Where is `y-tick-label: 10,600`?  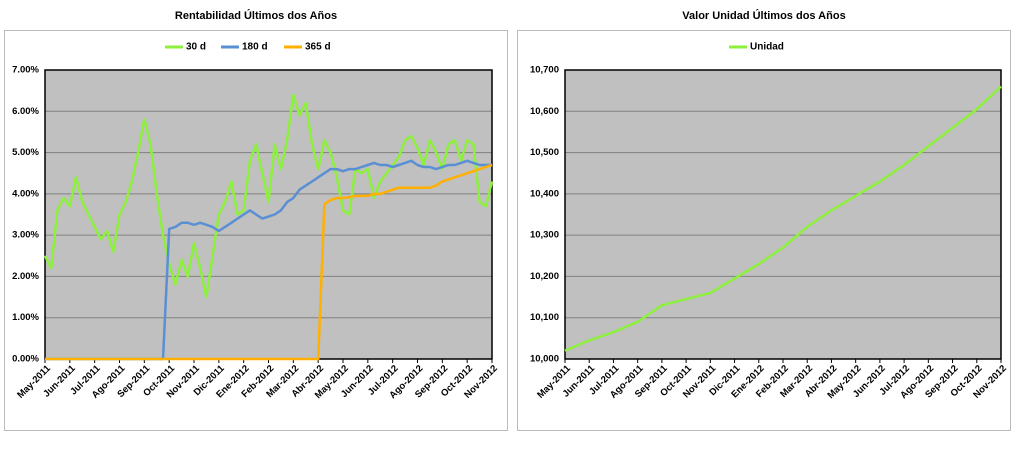 y-tick-label: 10,600 is located at coordinates (544, 111).